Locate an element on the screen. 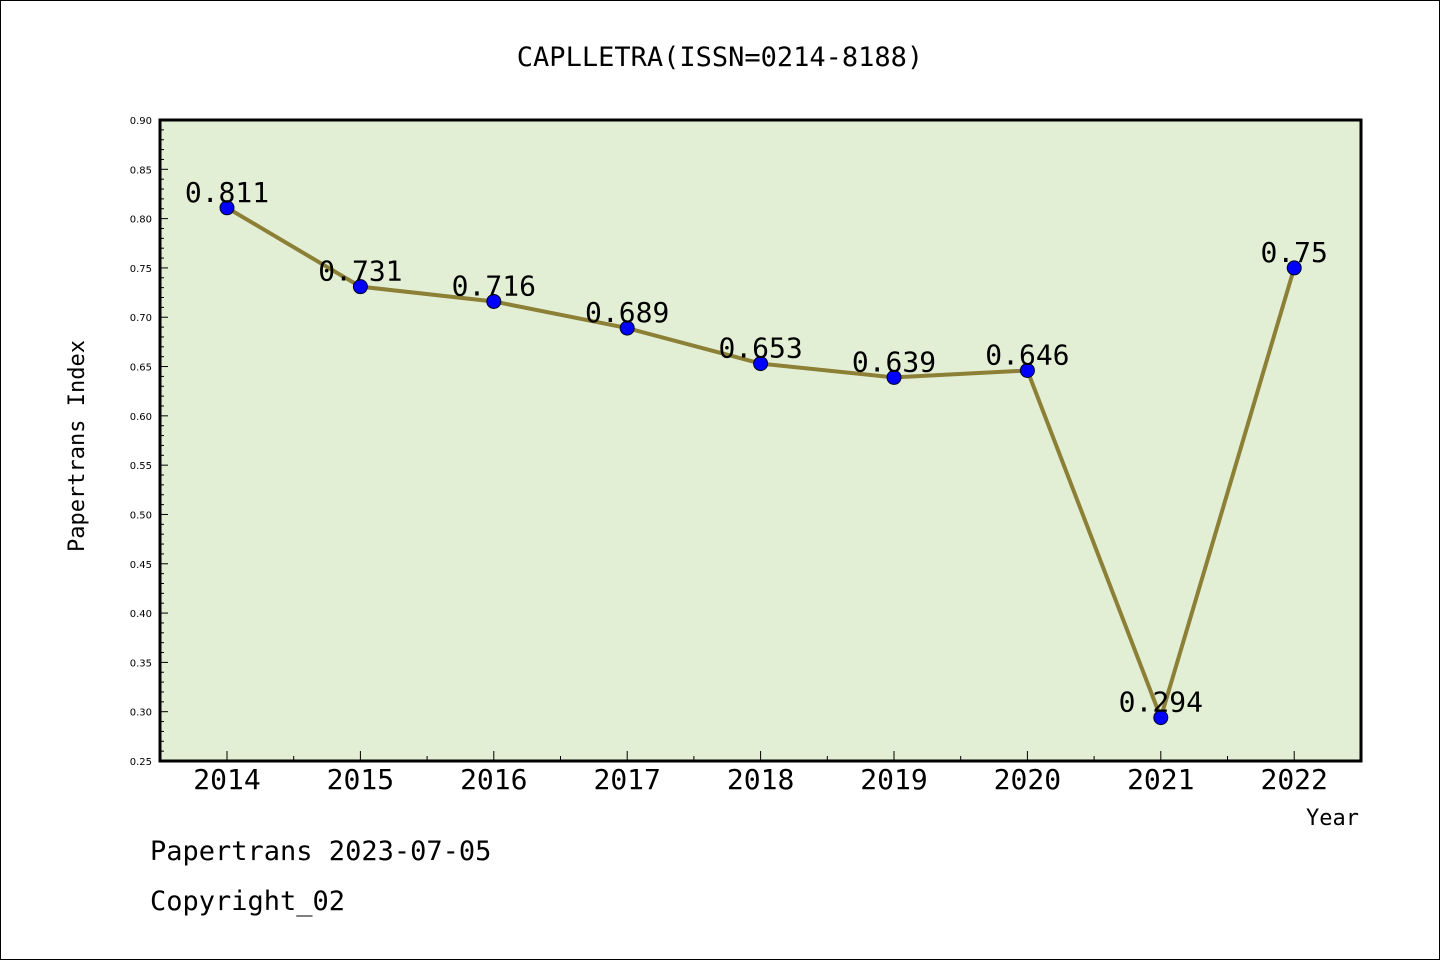  y-tick-label: 0.85 is located at coordinates (141, 170).